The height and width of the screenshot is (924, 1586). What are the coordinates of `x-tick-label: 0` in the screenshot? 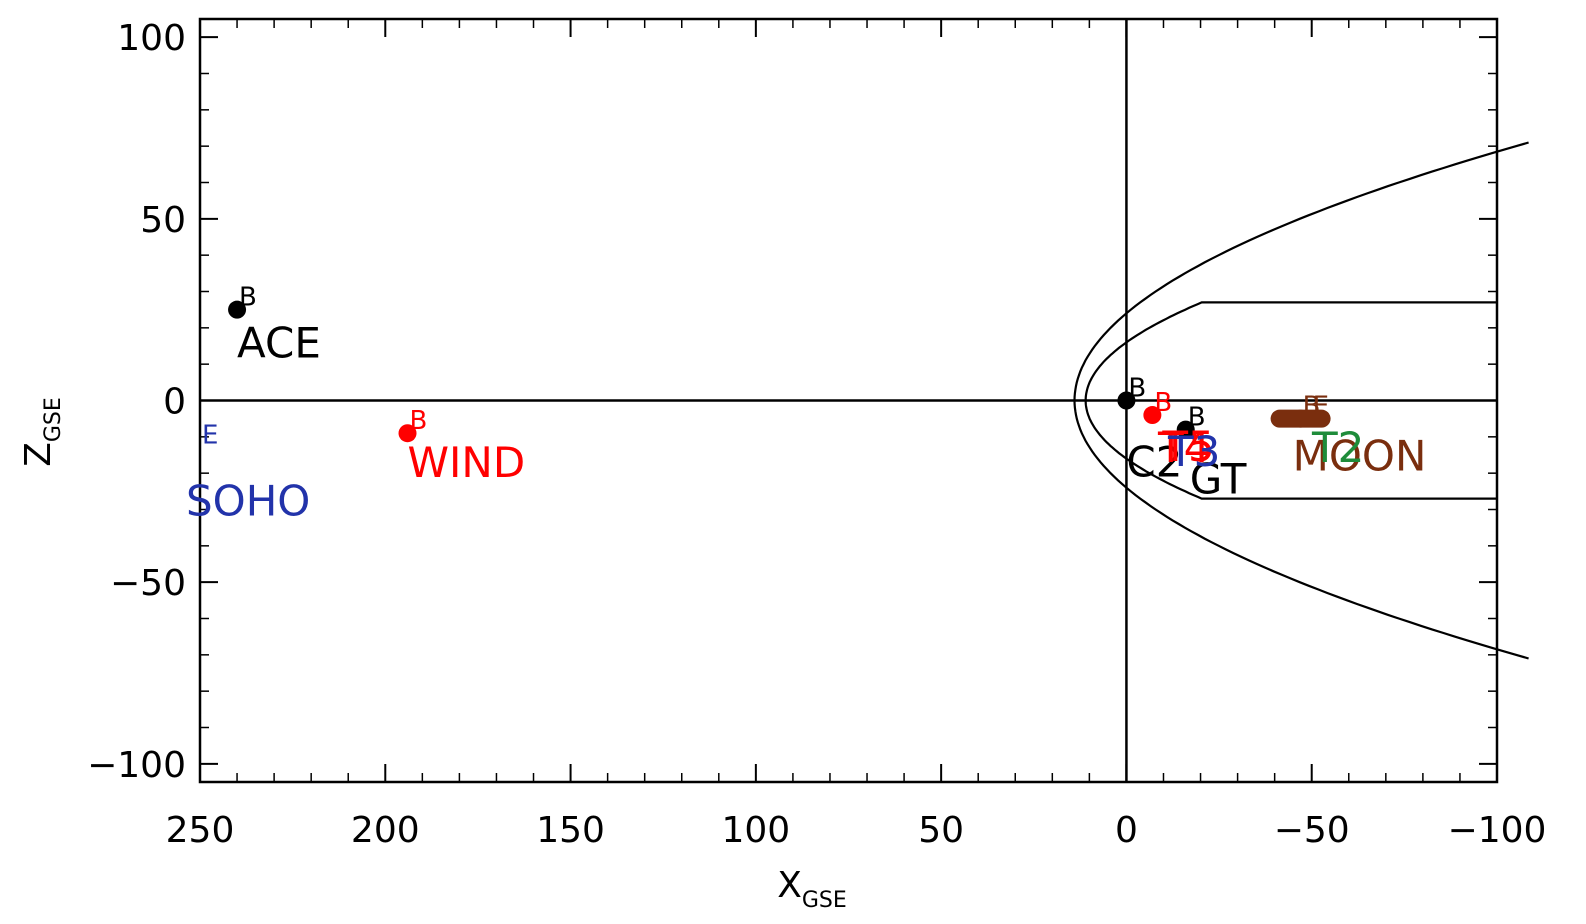 It's located at (1126, 830).